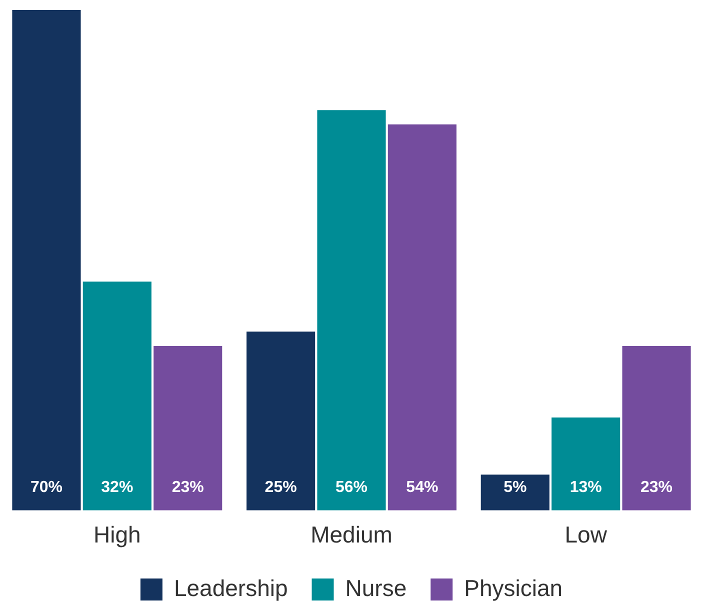  Describe the element at coordinates (513, 587) in the screenshot. I see `legend-label: Physician` at that location.